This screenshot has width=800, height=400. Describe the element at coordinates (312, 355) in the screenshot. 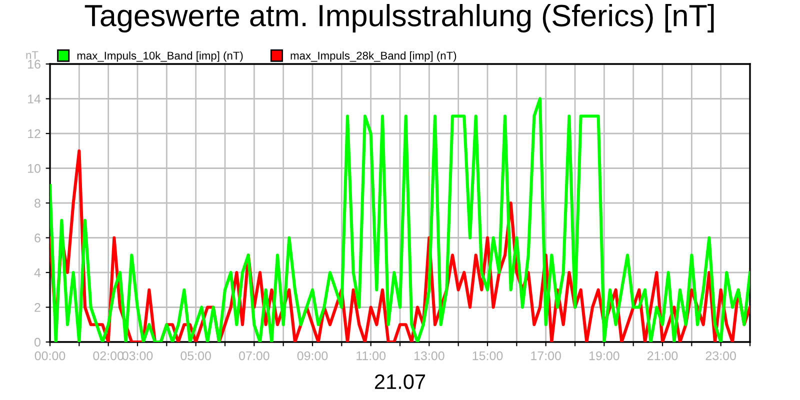

I see `x-tick-label: 09:00` at that location.